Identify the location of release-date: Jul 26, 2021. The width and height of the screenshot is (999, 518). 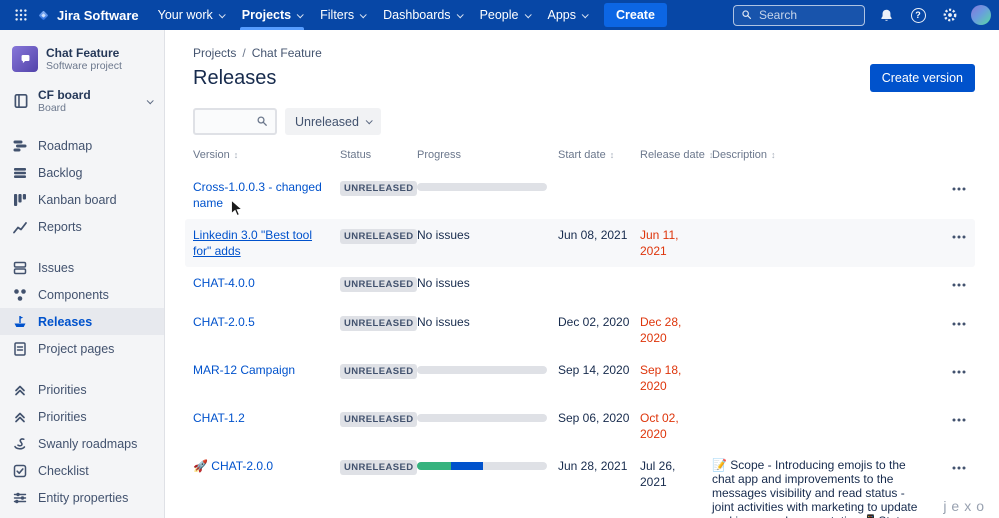
(658, 474).